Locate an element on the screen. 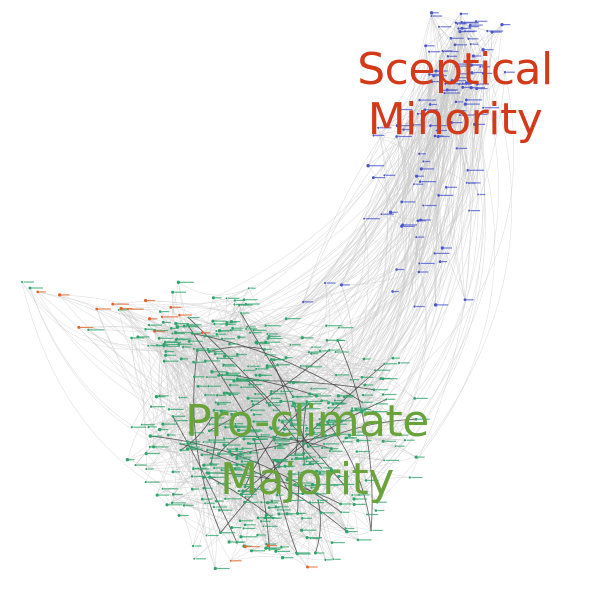 The width and height of the screenshot is (600, 600). fringe-node is located at coordinates (59, 295).